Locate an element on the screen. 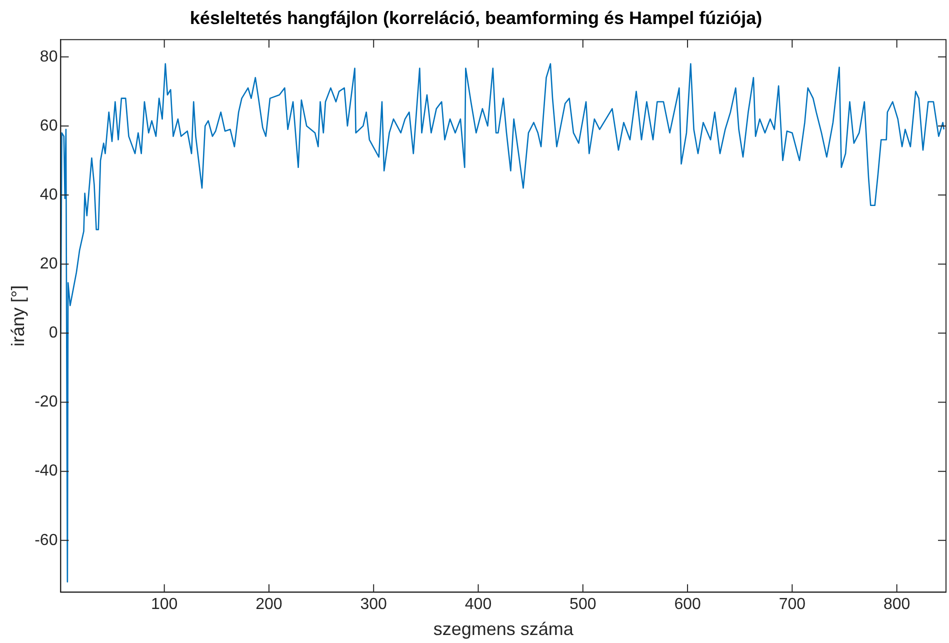  x-tick-label: 700 is located at coordinates (792, 605).